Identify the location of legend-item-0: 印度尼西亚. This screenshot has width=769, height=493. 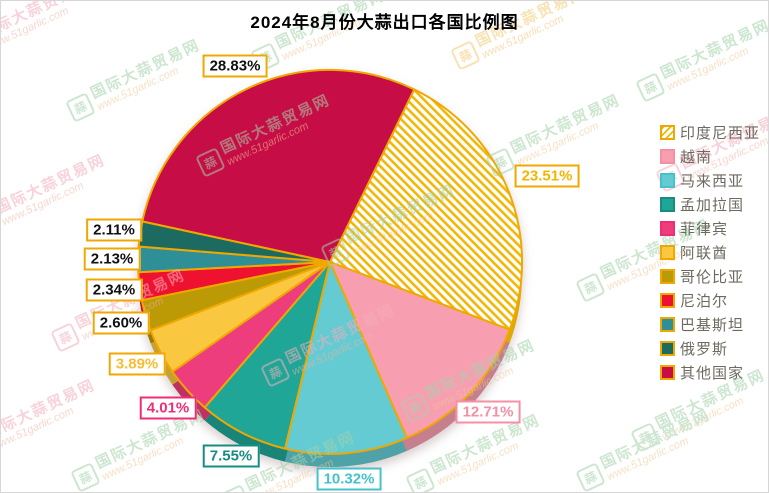
(710, 133).